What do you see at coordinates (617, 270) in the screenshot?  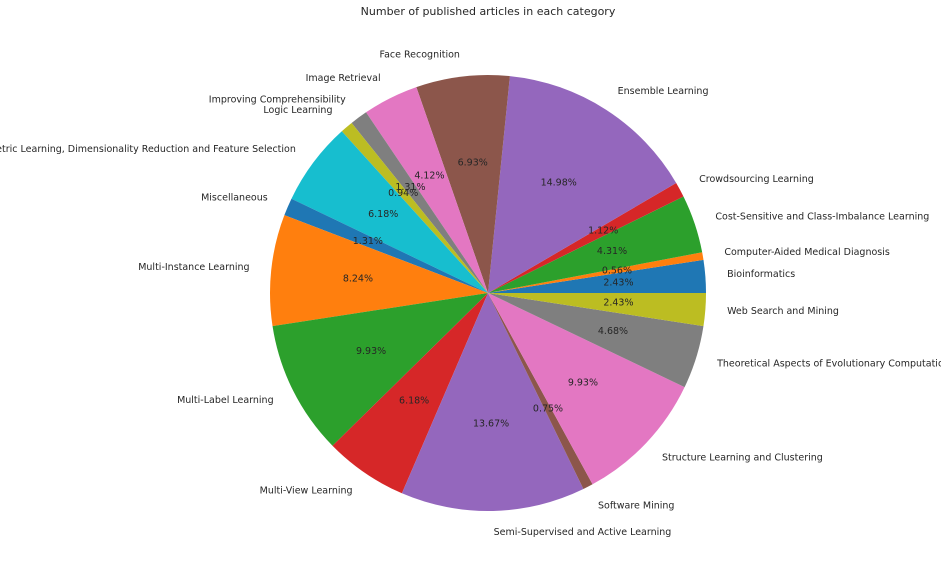 I see `percent-label: 0.56%` at bounding box center [617, 270].